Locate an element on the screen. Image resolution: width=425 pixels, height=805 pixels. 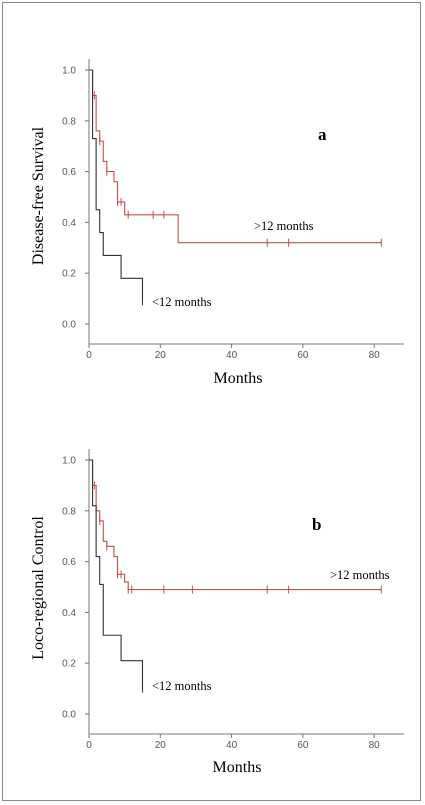
series-line-high is located at coordinates (235, 156).